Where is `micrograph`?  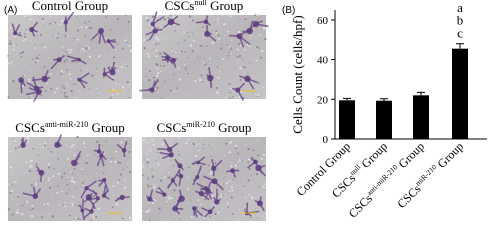
micrograph is located at coordinates (69, 178).